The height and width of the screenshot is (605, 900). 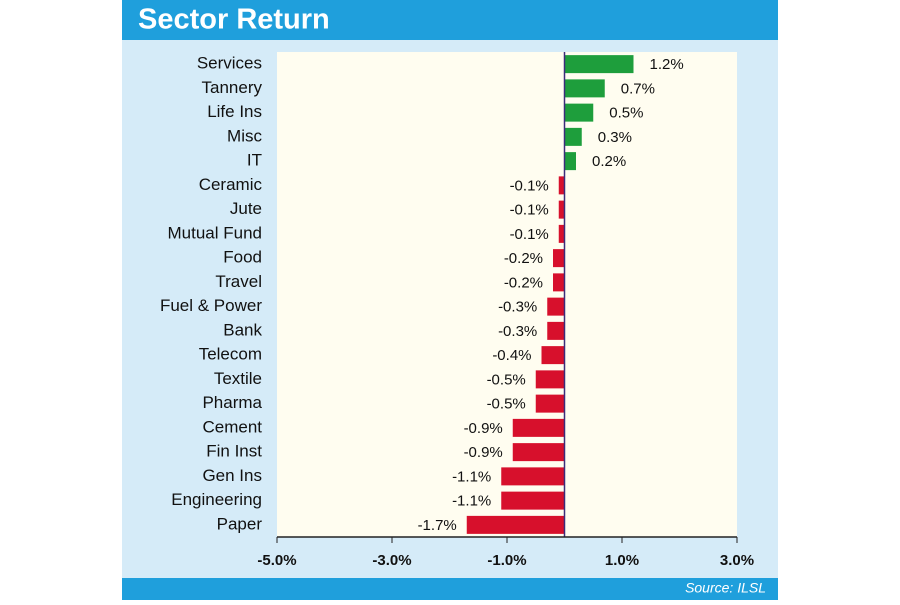 I want to click on category-label: Cement, so click(x=232, y=426).